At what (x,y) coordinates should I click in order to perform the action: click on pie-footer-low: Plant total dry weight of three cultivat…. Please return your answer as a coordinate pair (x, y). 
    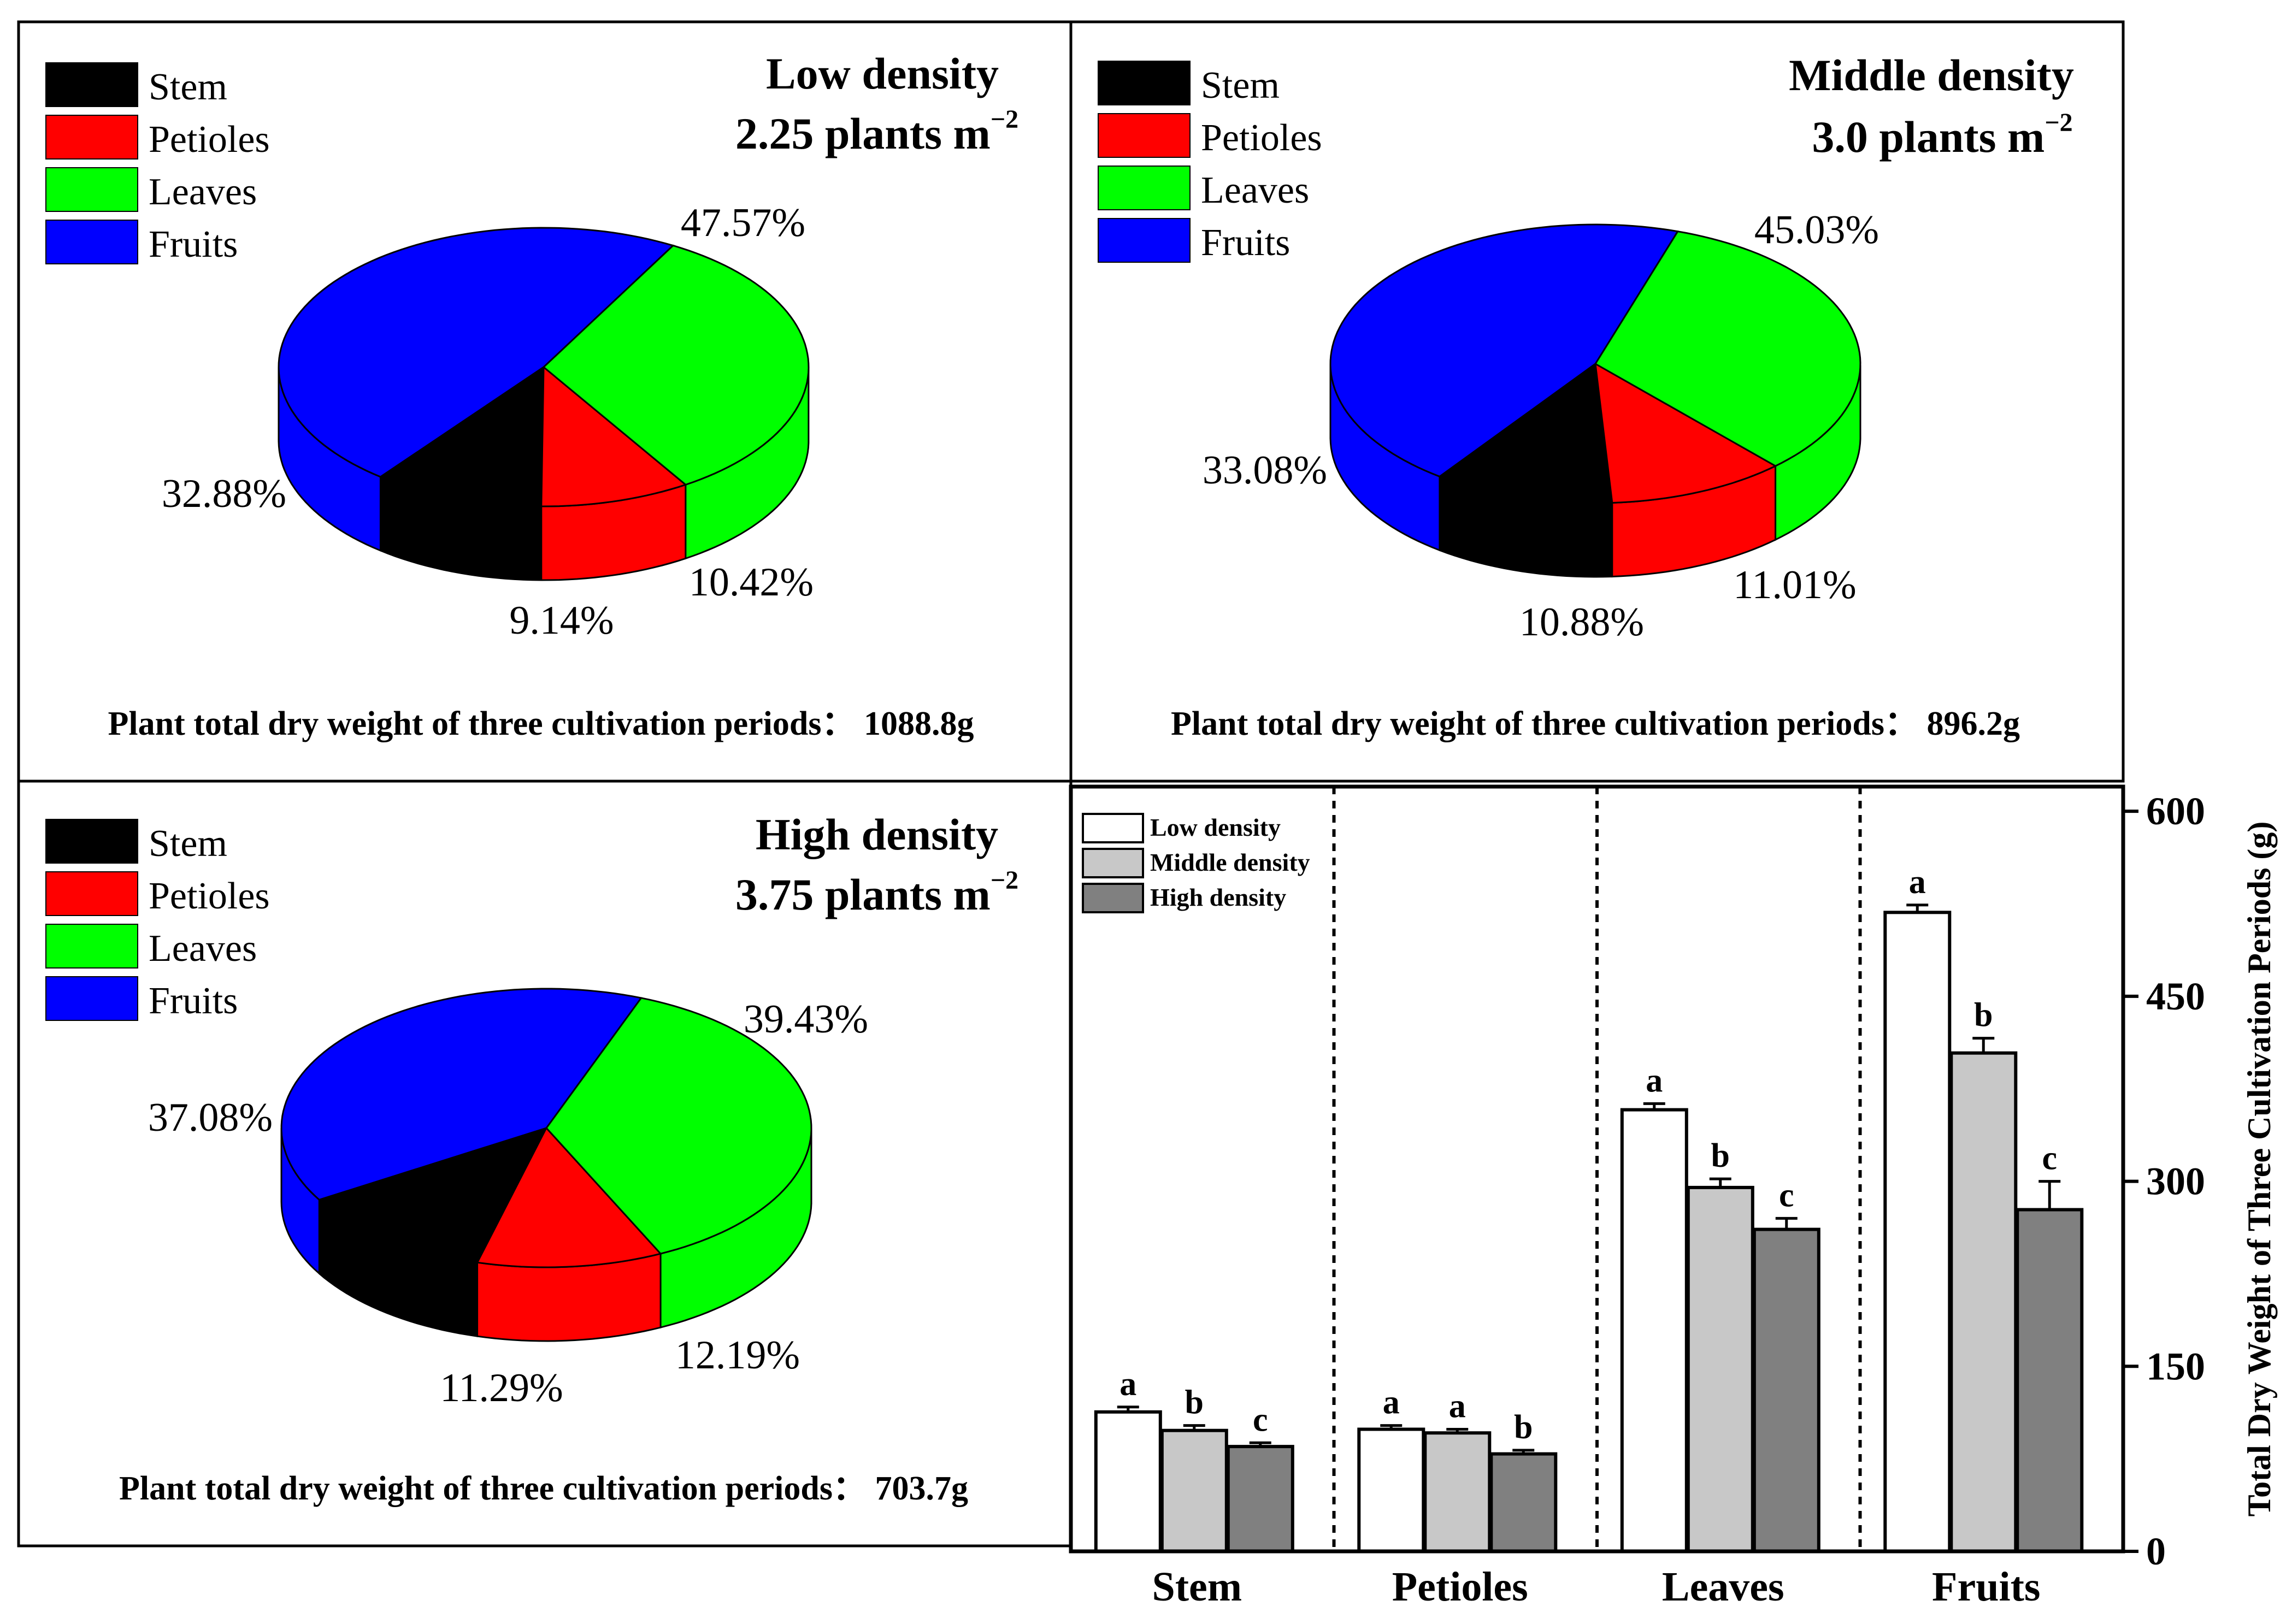
    Looking at the image, I should click on (541, 723).